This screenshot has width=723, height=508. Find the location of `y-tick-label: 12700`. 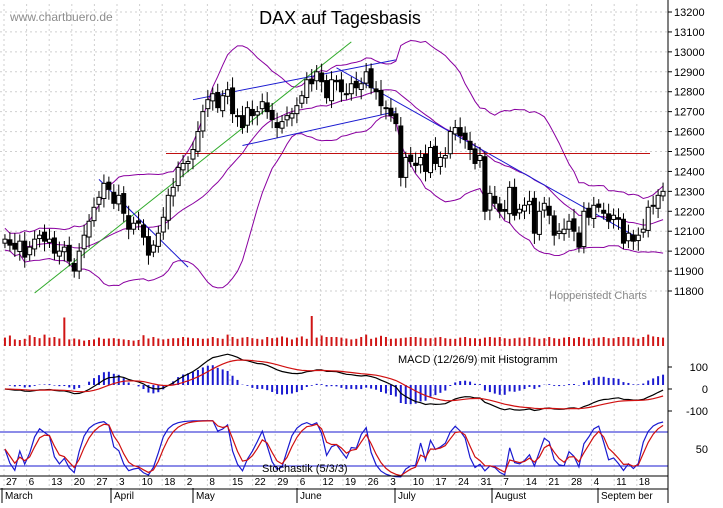

y-tick-label: 12700 is located at coordinates (689, 113).